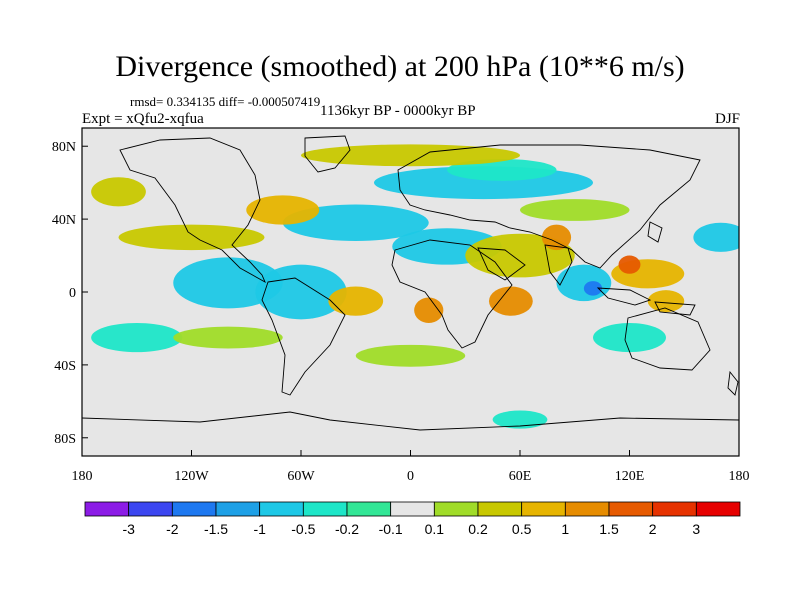 This screenshot has height=600, width=800. I want to click on period-label: 1136kyr BP - 0000kyr BP, so click(398, 111).